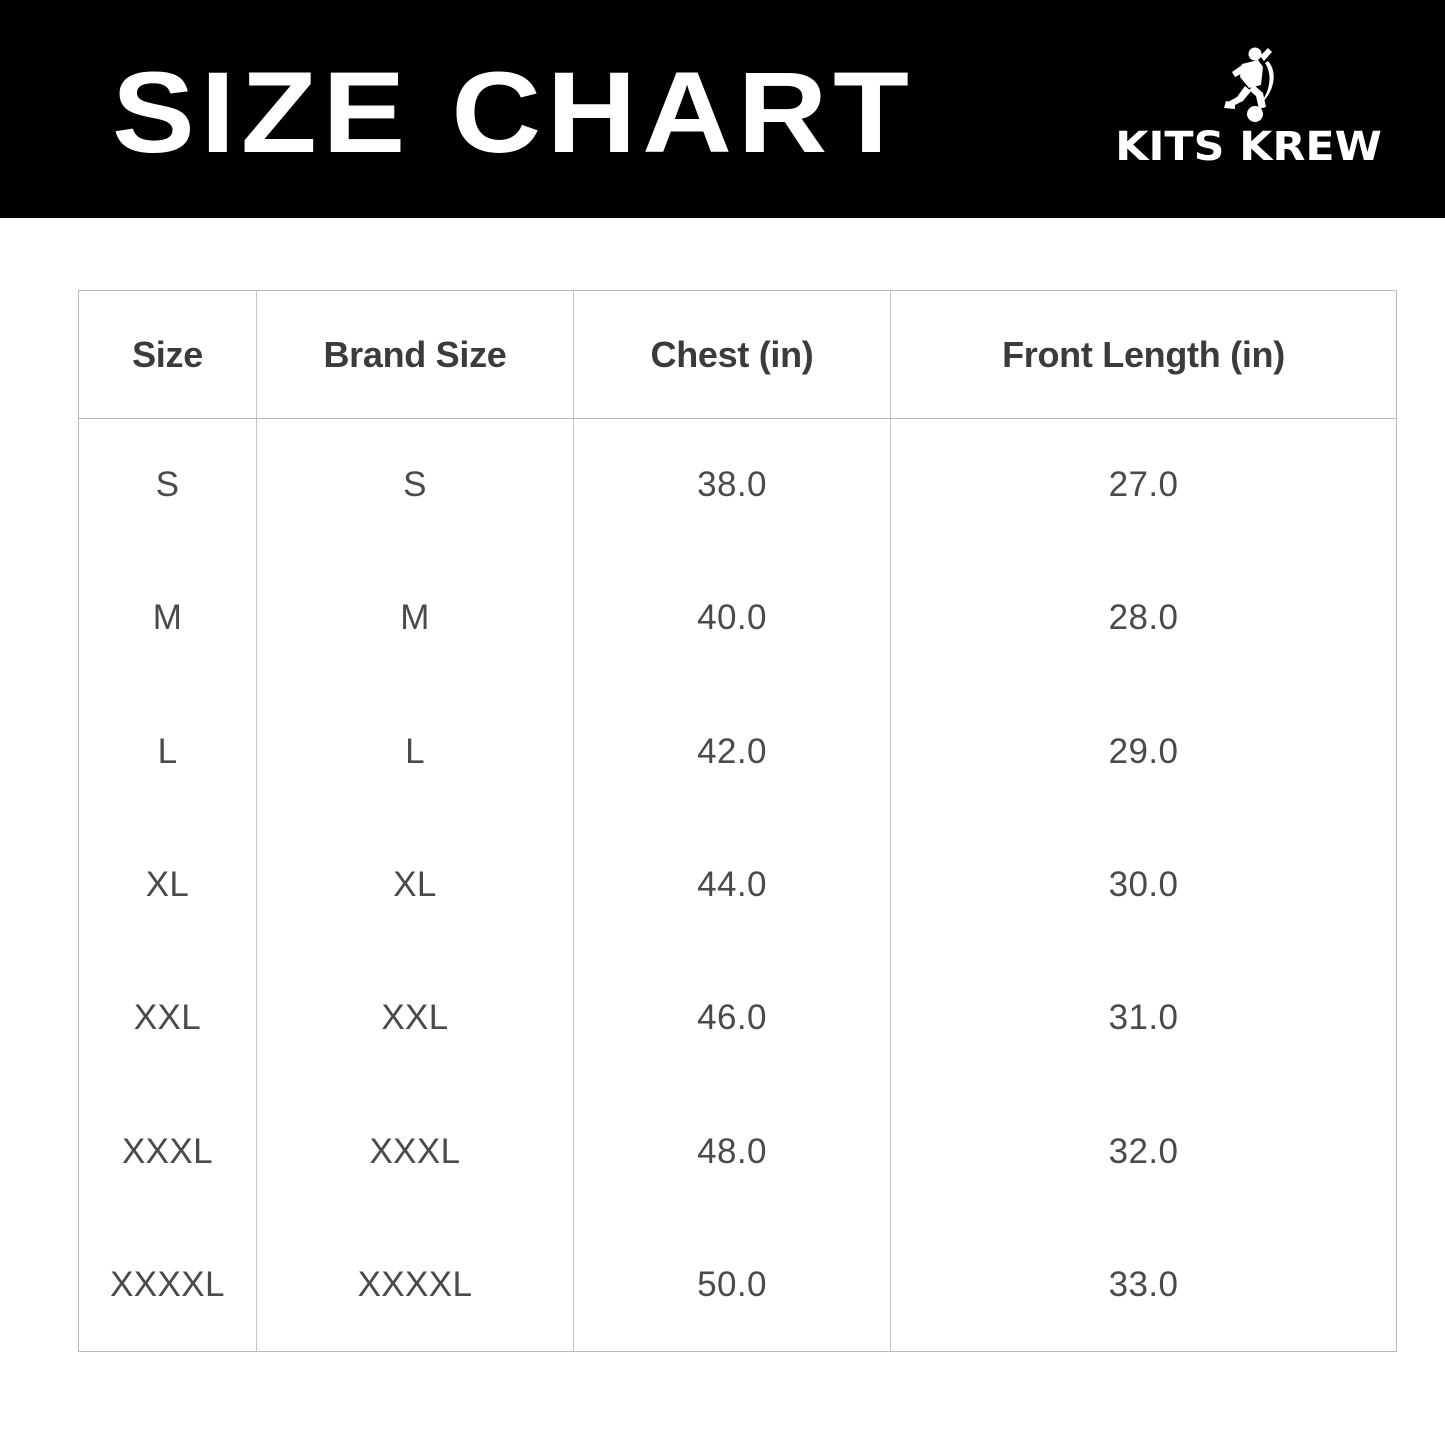 This screenshot has width=1445, height=1445. What do you see at coordinates (167, 885) in the screenshot?
I see `cell-size: XL` at bounding box center [167, 885].